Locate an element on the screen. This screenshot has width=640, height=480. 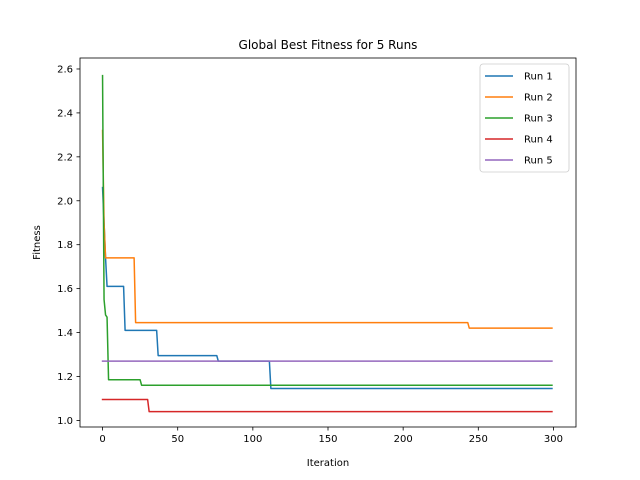
x-tick-label: 50 is located at coordinates (177, 439).